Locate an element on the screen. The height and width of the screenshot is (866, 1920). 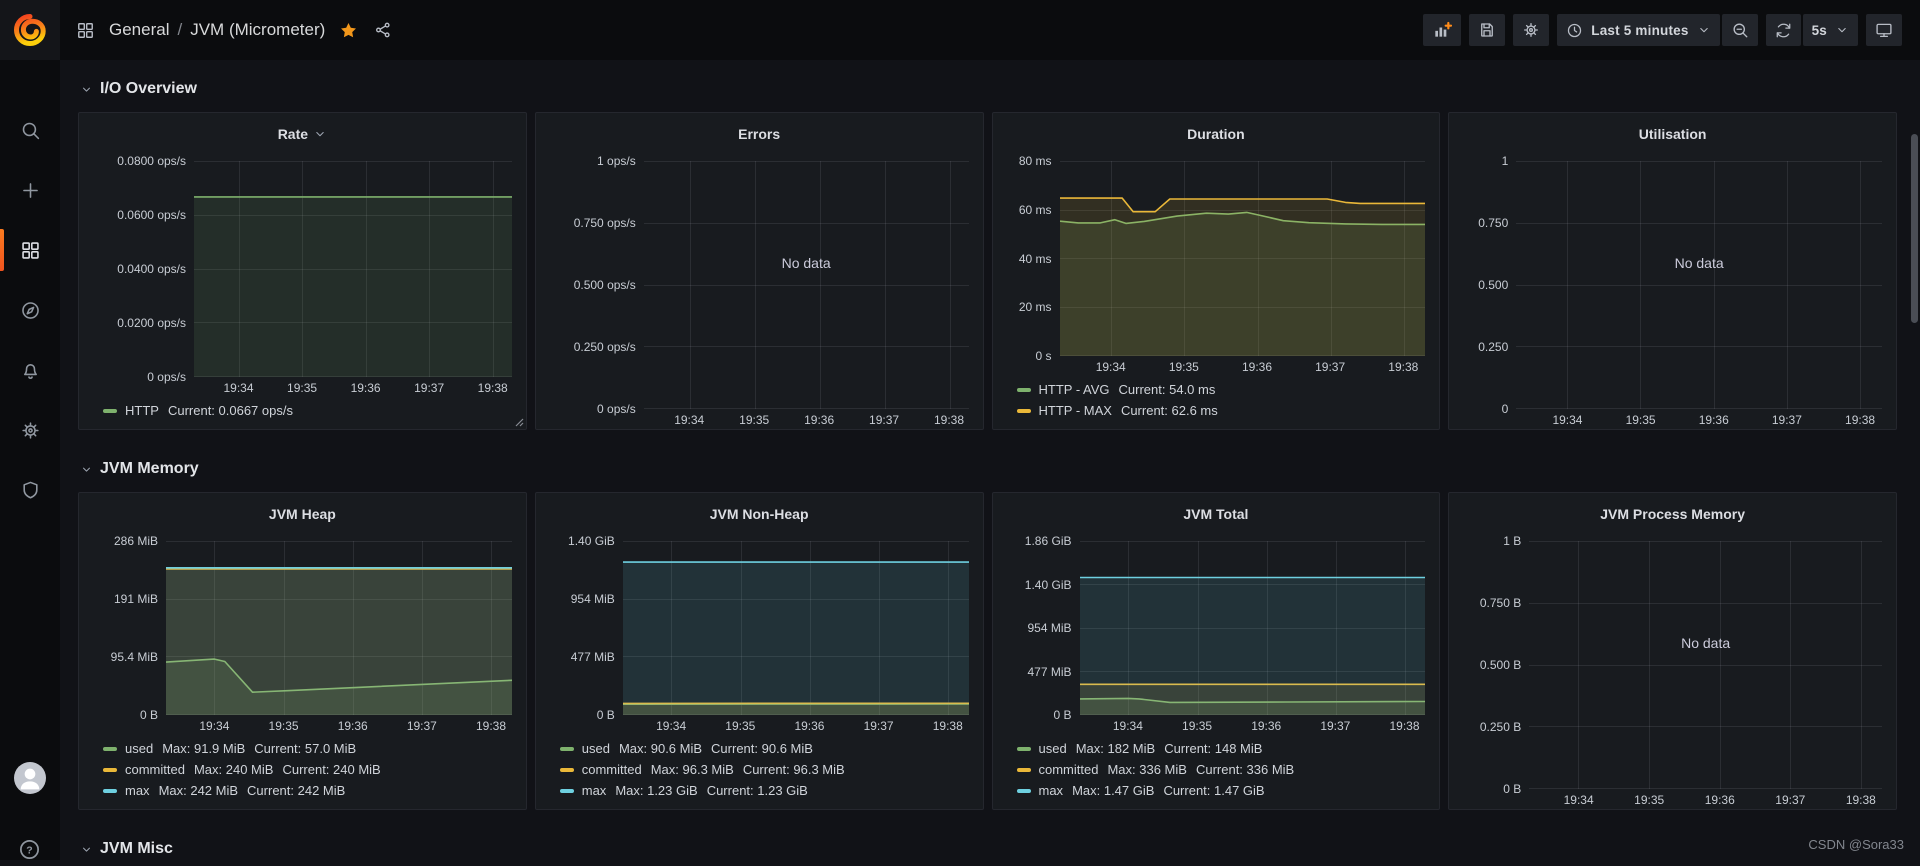
dashboard-grid-icon is located at coordinates (85, 30).